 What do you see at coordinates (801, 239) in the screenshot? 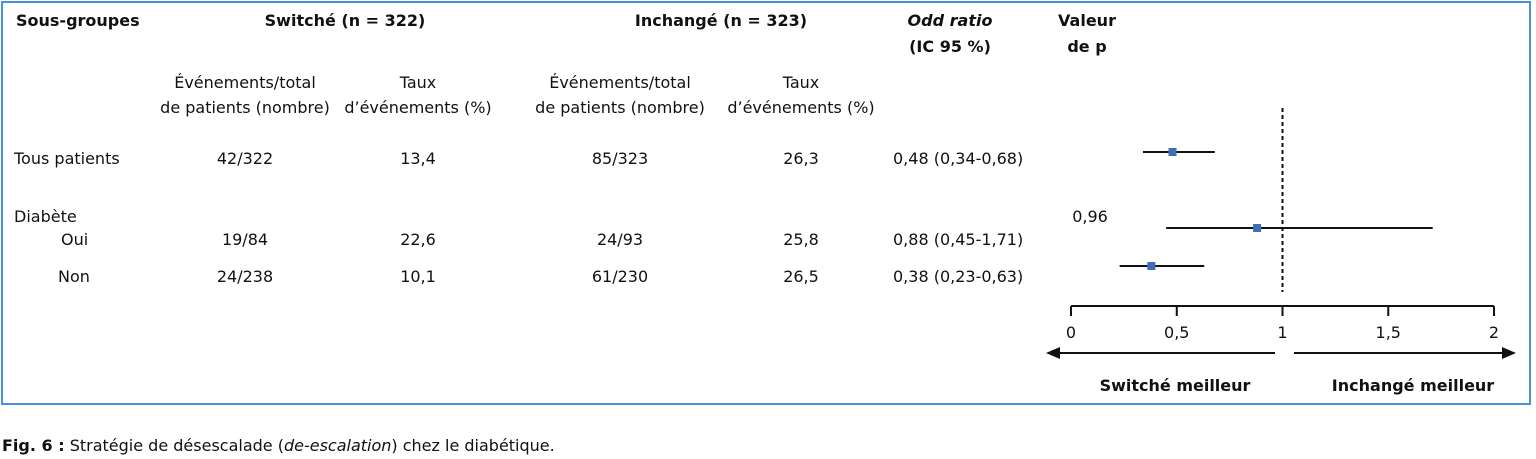
I see `cell-un-rate: 25,8` at bounding box center [801, 239].